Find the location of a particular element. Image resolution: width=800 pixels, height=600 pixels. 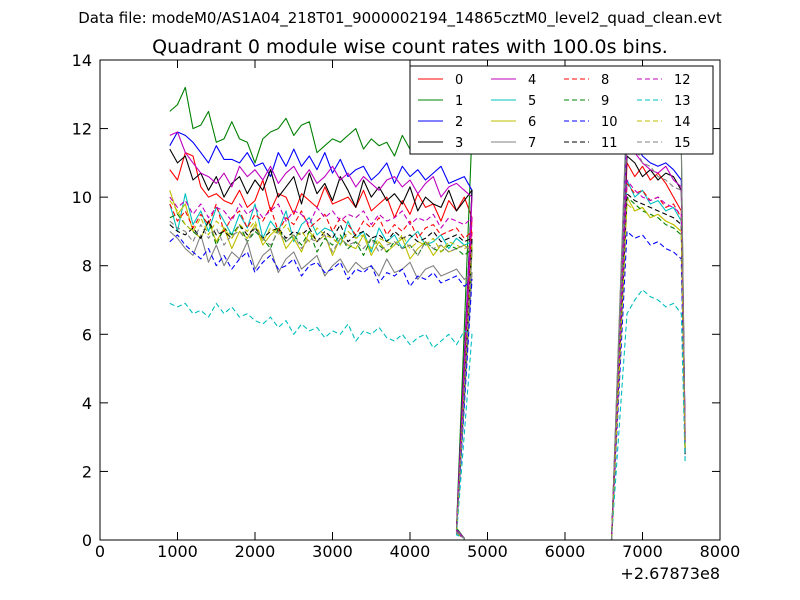

y-tick-label: 12 is located at coordinates (82, 129).